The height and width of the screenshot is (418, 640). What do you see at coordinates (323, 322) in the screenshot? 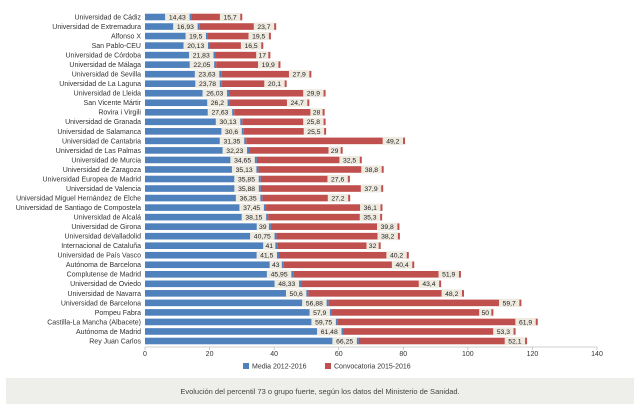
I see `data-label-media: 59,75` at bounding box center [323, 322].